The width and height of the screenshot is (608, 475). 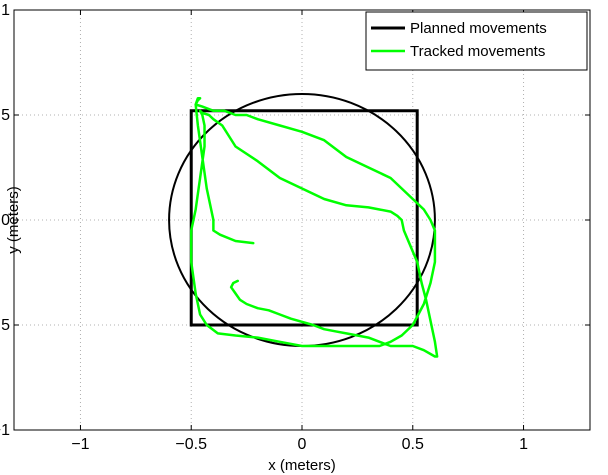 I want to click on y-tick-label: 0, so click(x=5, y=220).